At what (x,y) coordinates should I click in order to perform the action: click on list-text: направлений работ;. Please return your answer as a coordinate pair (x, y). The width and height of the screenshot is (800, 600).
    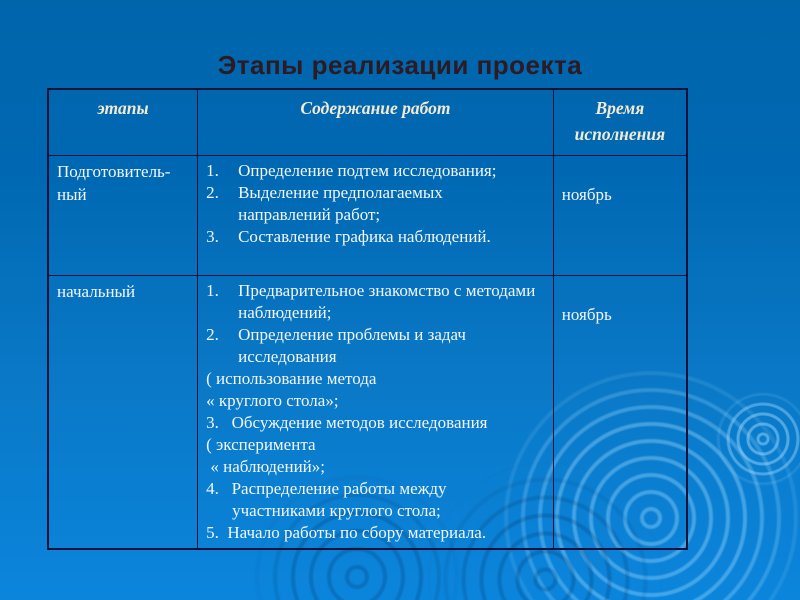
    Looking at the image, I should click on (309, 214).